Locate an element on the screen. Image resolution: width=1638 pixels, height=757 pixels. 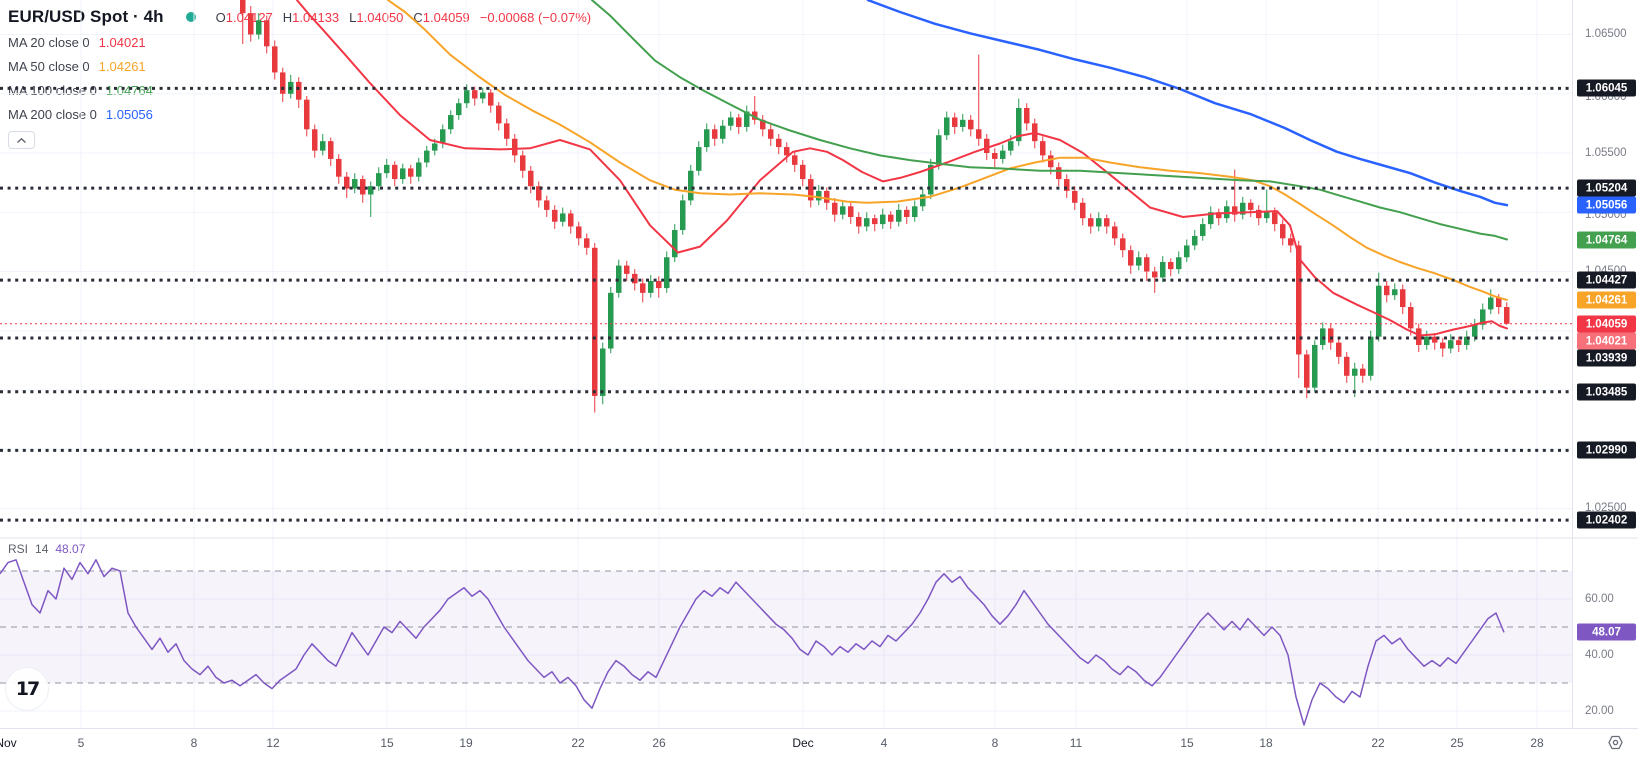
symbol-title: EUR/USD Spot · 4h is located at coordinates (86, 16).